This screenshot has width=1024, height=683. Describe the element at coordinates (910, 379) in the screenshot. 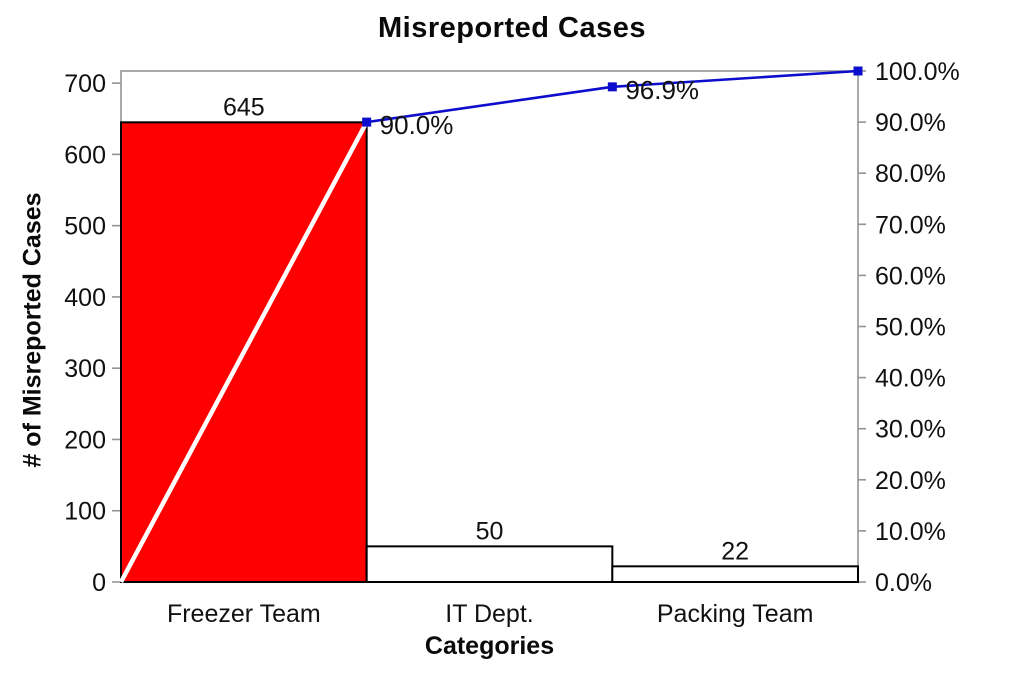

I see `right-axis-tick-label: 40.0%` at that location.